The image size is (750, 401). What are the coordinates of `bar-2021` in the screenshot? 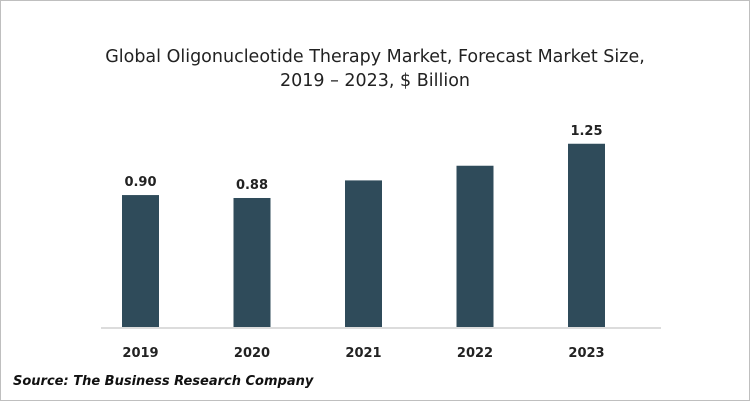 It's located at (363, 253).